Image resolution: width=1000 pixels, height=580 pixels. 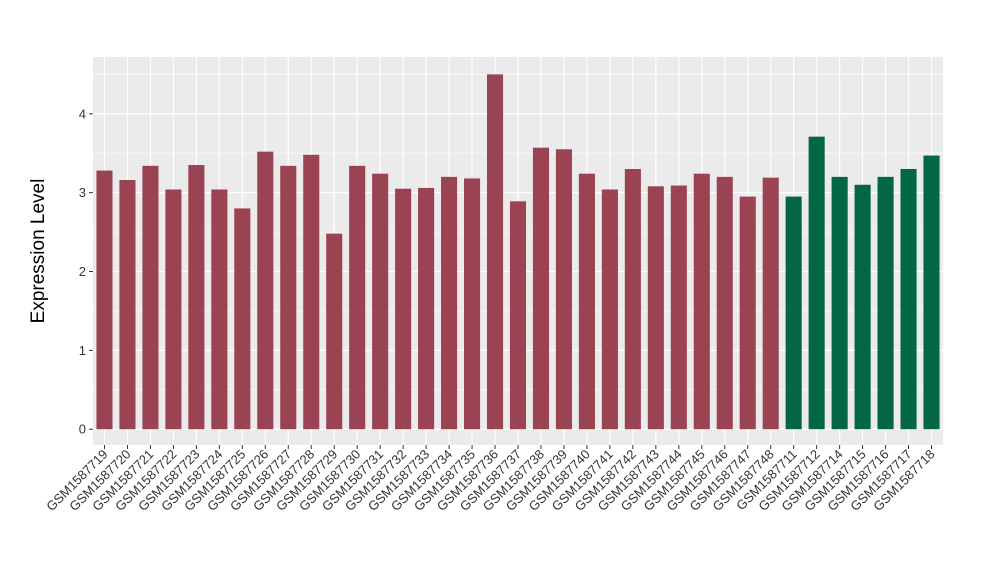 I want to click on bar-GSM1587746, so click(x=724, y=303).